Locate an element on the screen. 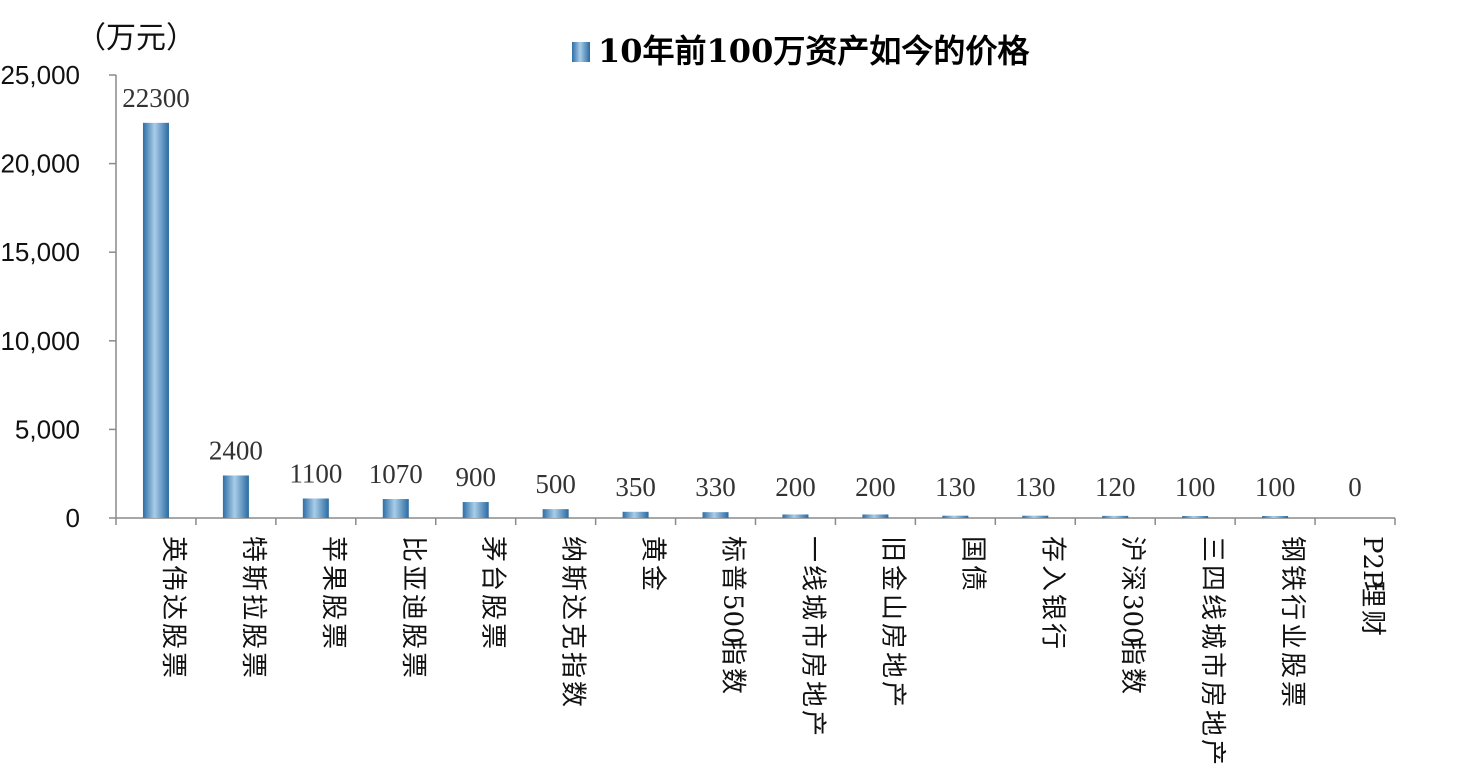 The image size is (1462, 778). data-label: 1100 is located at coordinates (315, 474).